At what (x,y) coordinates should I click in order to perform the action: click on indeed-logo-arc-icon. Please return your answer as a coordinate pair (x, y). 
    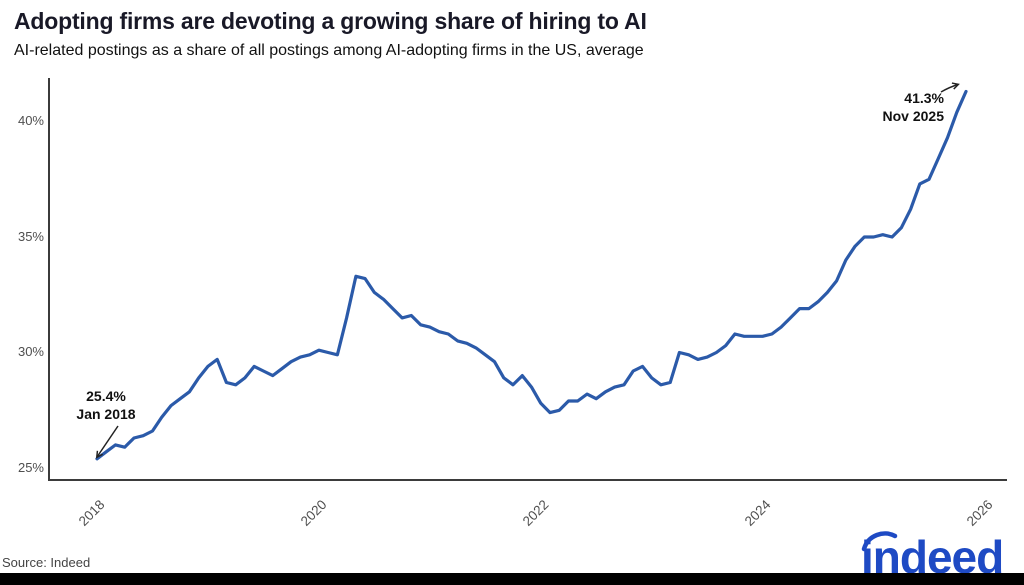
    Looking at the image, I should click on (879, 541).